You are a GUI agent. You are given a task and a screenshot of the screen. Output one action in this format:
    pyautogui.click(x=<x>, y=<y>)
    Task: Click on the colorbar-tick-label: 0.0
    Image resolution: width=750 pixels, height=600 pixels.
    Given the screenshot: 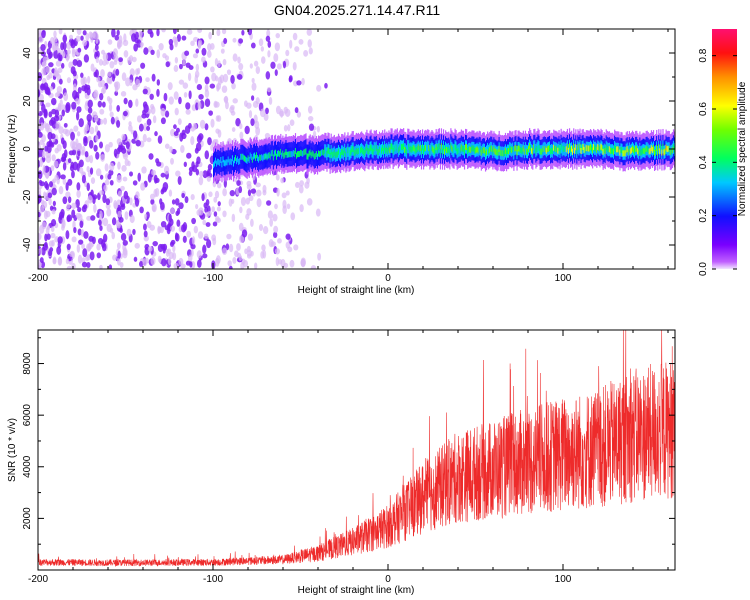 What is the action you would take?
    pyautogui.click(x=703, y=269)
    